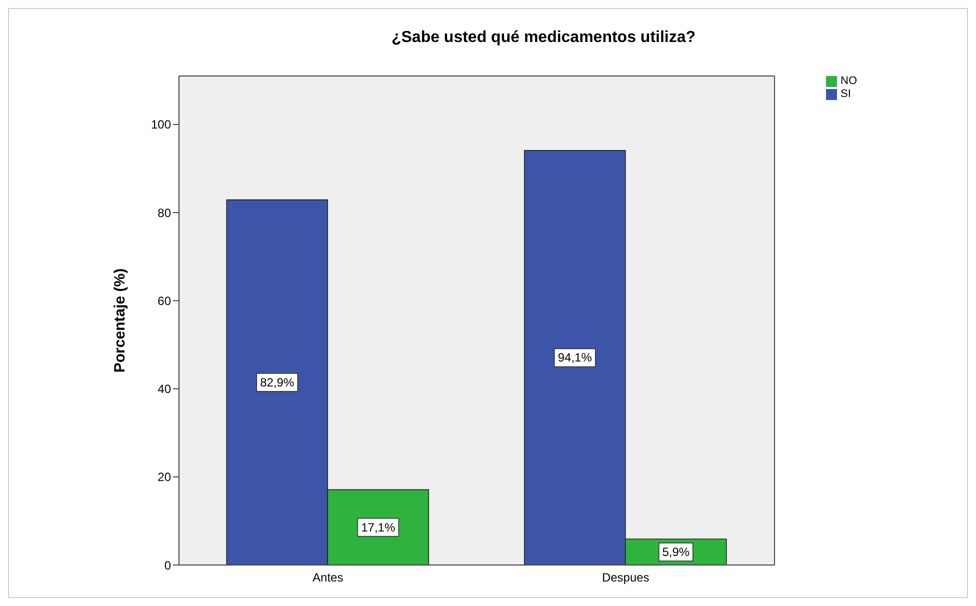 The width and height of the screenshot is (976, 606). I want to click on y-axis-title: Porcentaje (%), so click(119, 320).